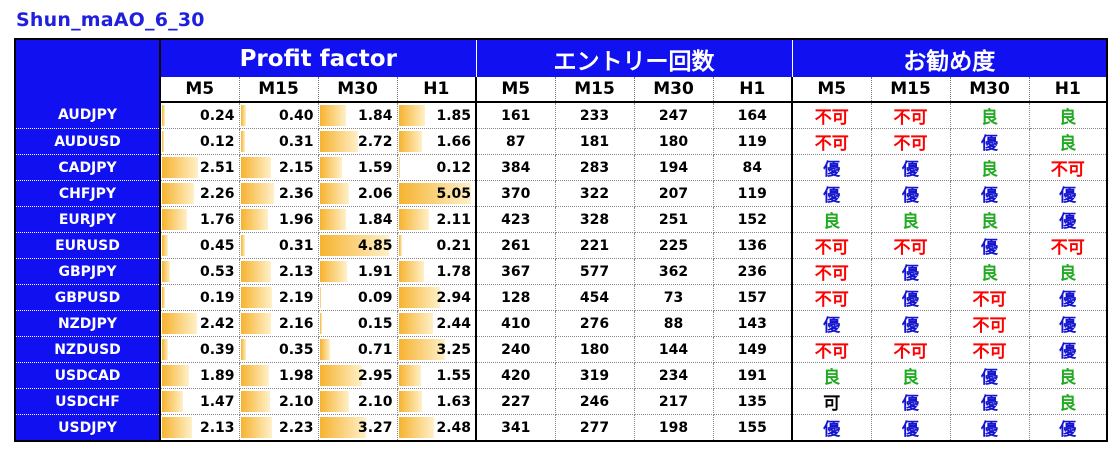 The height and width of the screenshot is (453, 1118). I want to click on profit-factor-value: 2.19, so click(296, 297).